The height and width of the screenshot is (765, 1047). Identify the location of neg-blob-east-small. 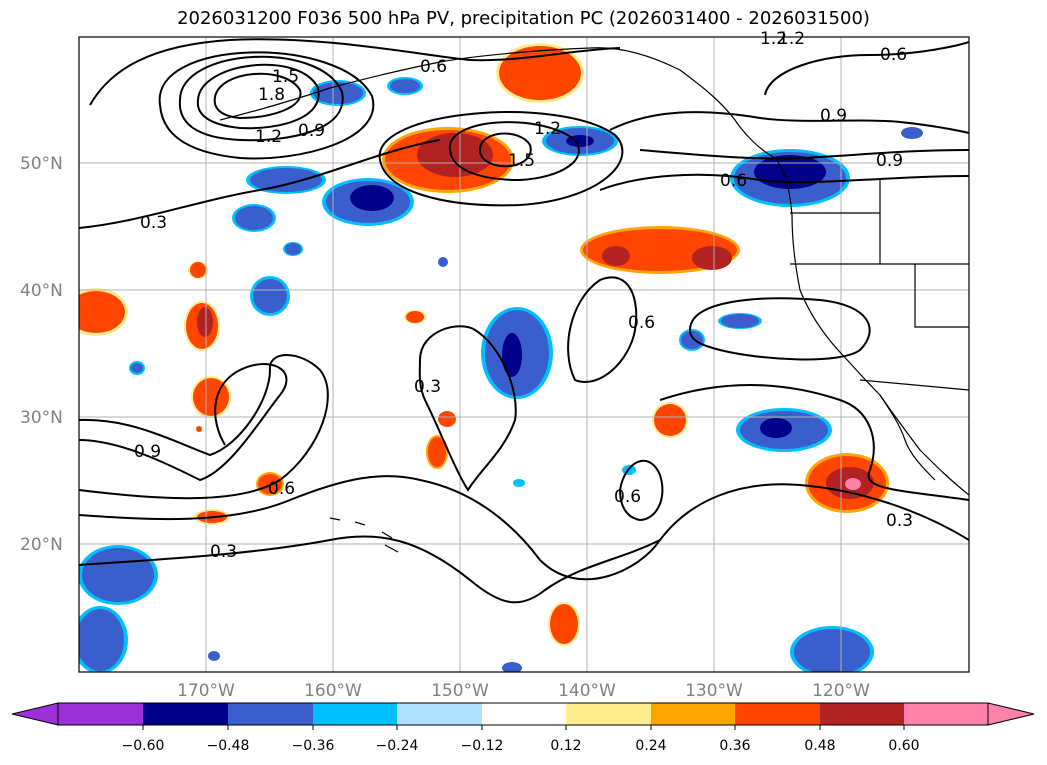
(740, 321).